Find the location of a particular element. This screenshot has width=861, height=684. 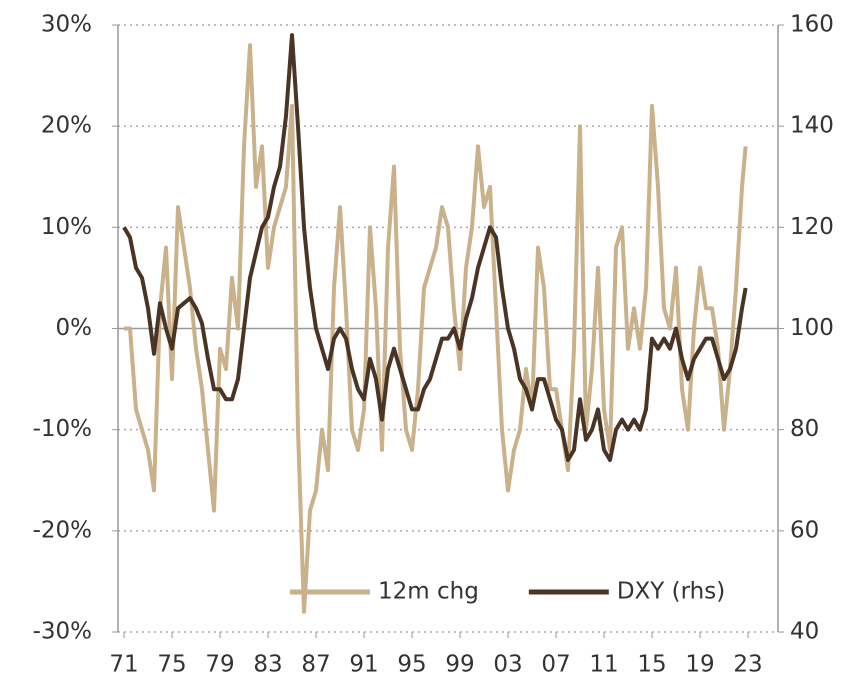

x-tick-label: 03 is located at coordinates (507, 665).